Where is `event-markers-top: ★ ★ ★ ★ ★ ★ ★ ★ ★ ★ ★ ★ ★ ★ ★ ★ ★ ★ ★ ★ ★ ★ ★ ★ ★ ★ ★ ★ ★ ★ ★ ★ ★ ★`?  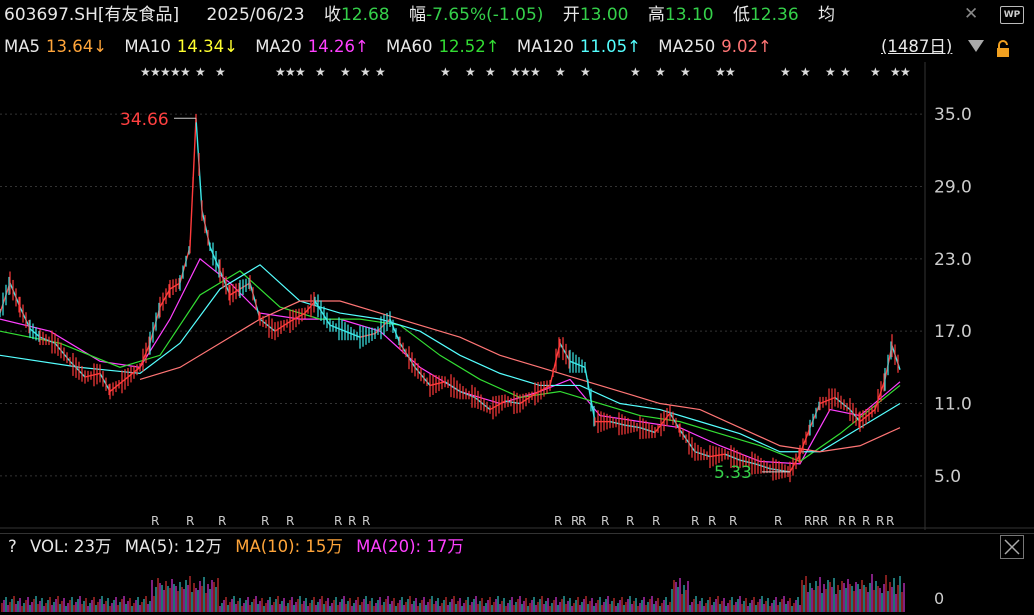
event-markers-top: ★ ★ ★ ★ ★ ★ ★ ★ ★ ★ ★ ★ ★ ★ ★ ★ ★ ★ ★ ★ ★ ★ ★ ★ ★ ★ ★ ★ ★ ★ ★ ★ ★ ★ is located at coordinates (525, 72).